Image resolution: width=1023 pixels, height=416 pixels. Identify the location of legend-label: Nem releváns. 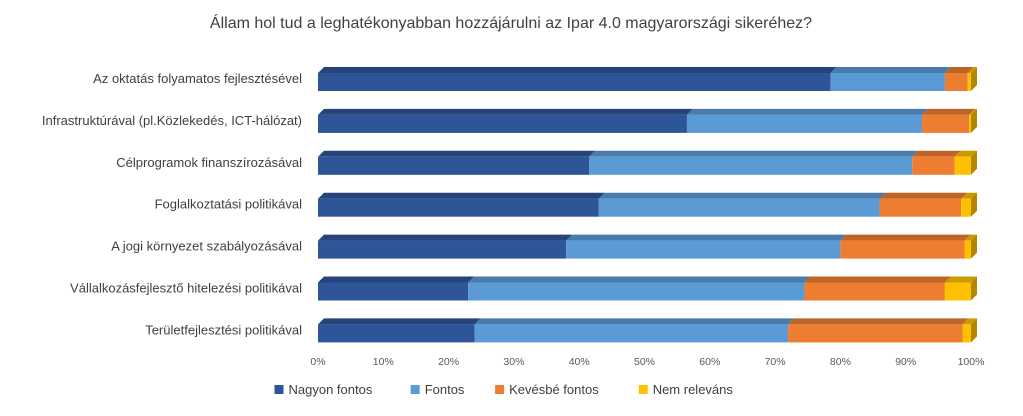
(693, 389).